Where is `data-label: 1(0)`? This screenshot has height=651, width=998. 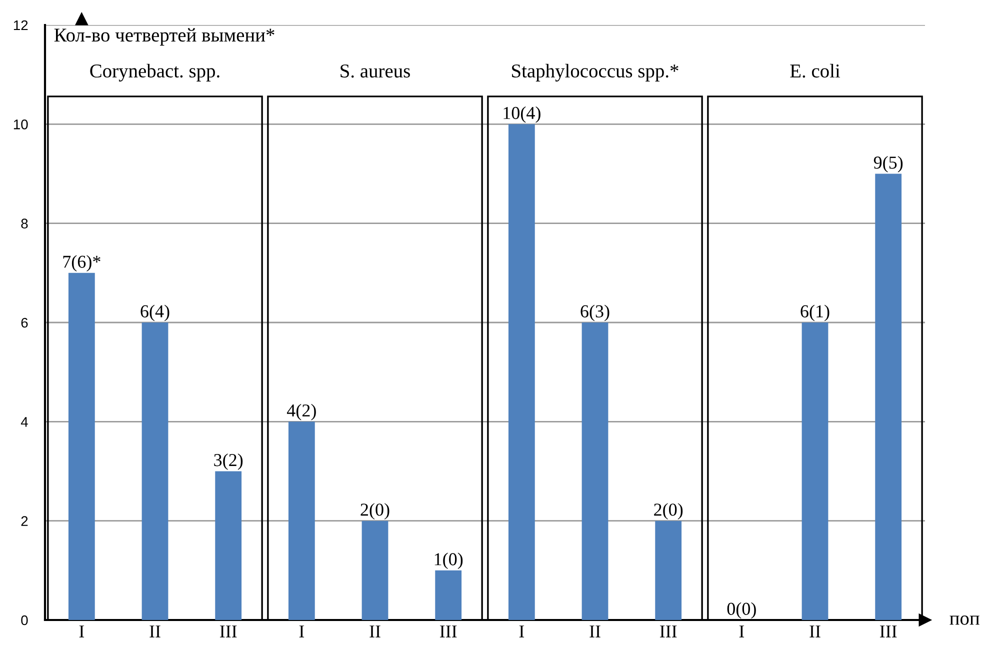 data-label: 1(0) is located at coordinates (448, 561).